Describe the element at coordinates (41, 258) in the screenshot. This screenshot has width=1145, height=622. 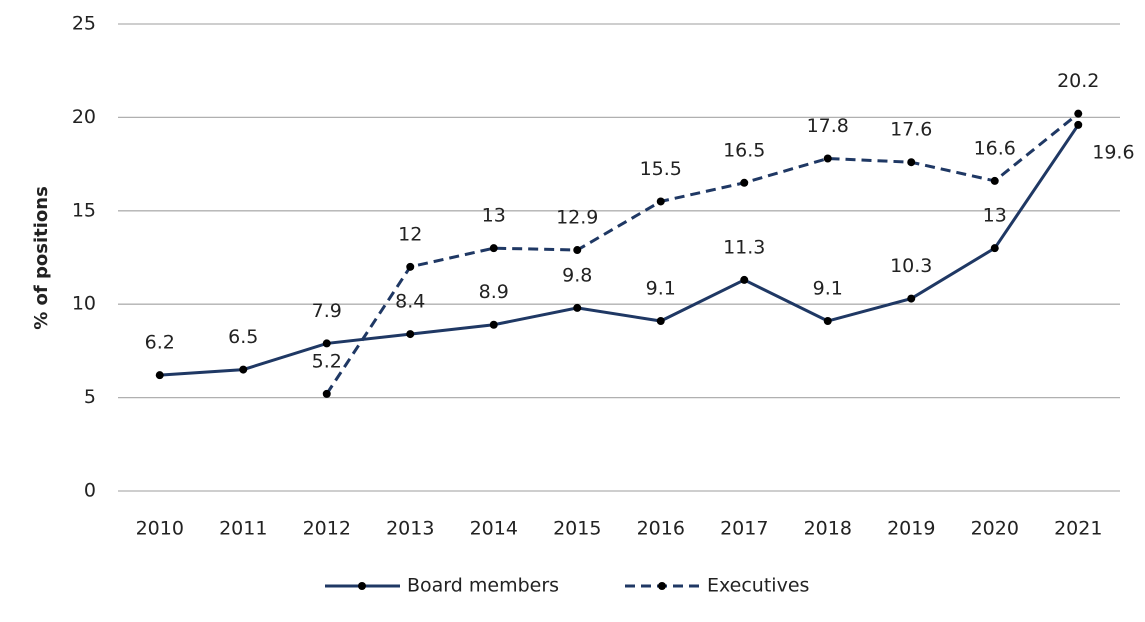
I see `y-axis-label: % of positions` at that location.